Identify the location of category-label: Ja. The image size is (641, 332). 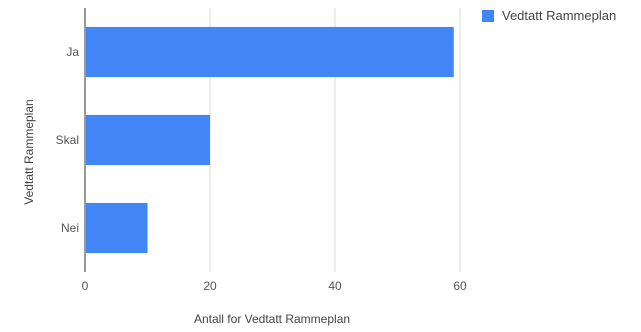
(72, 52).